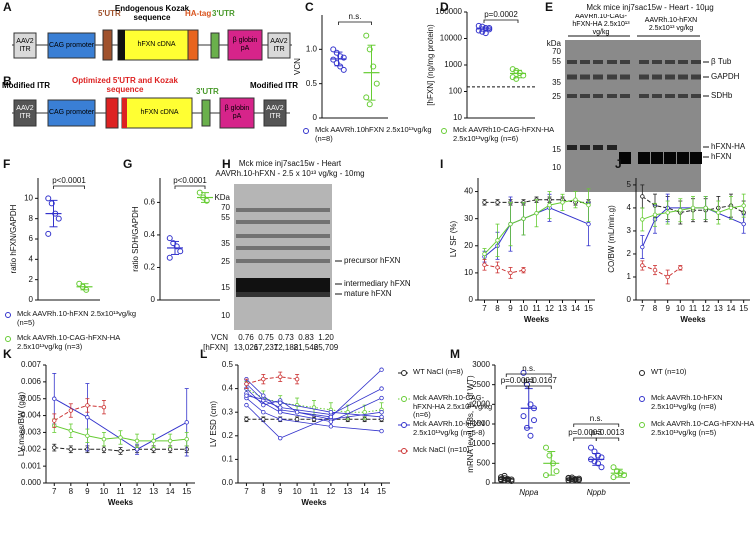 The image size is (756, 533). What do you see at coordinates (306, 347) in the screenshot?
I see `table-cell: 21,546` at bounding box center [306, 347].